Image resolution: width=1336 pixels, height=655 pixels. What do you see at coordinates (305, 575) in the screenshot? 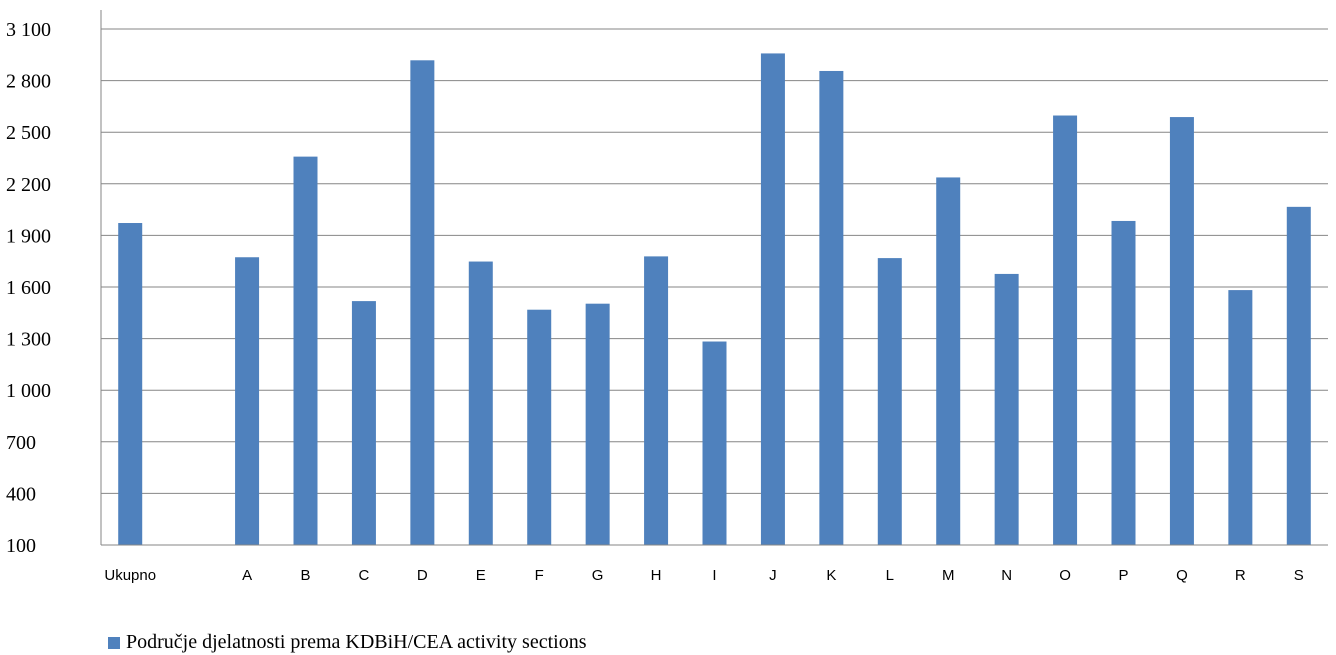
I see `x-tick-label: B` at bounding box center [305, 575].